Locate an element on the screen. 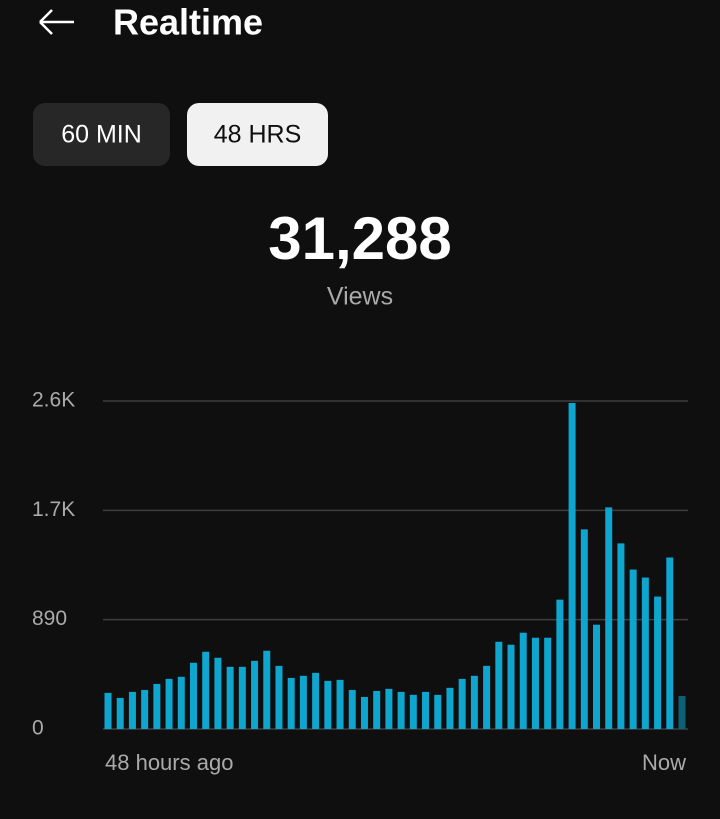  views-total: 31,288 is located at coordinates (360, 238).